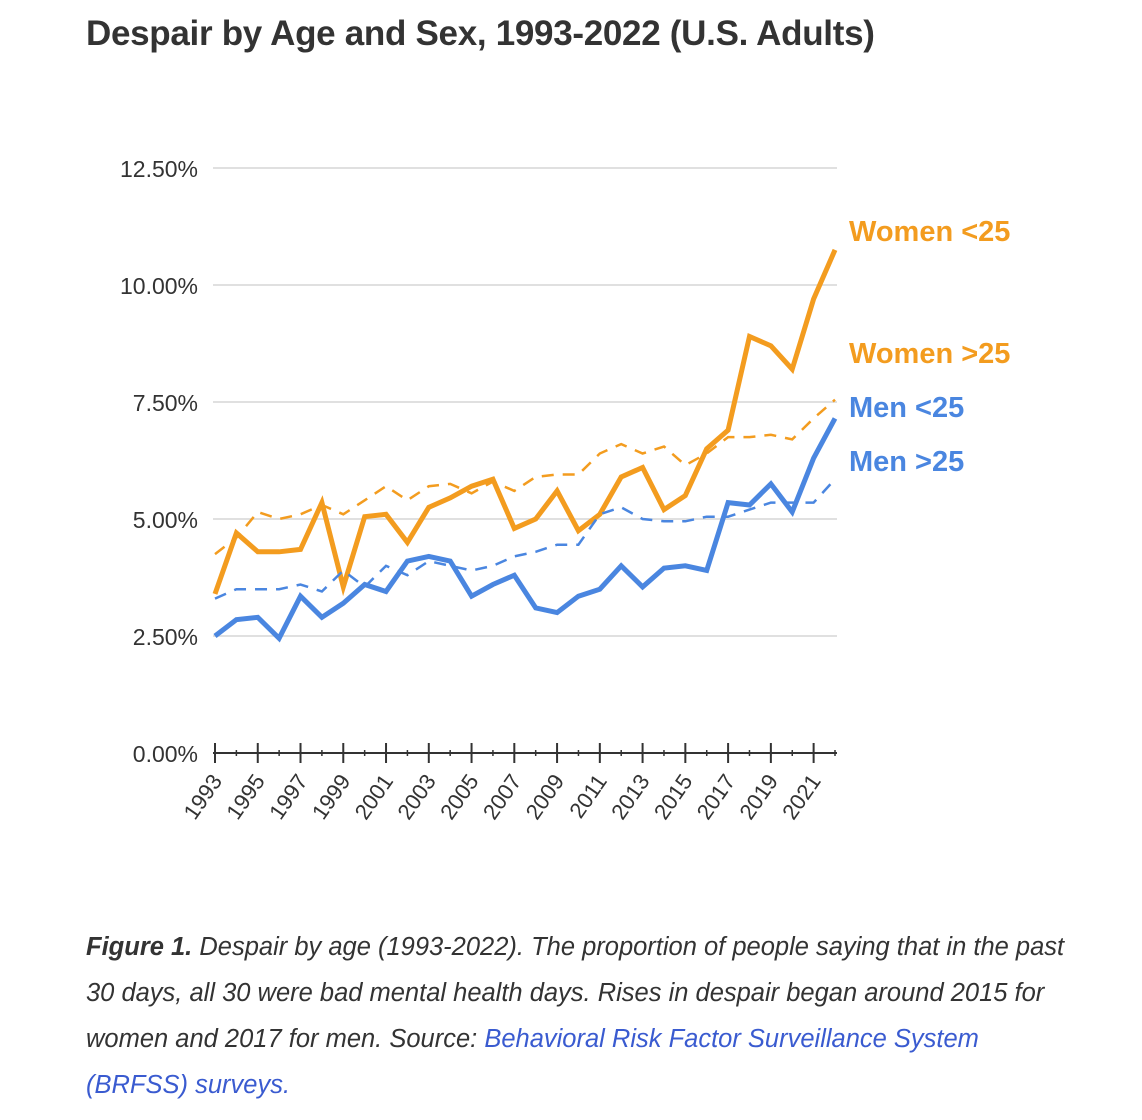  What do you see at coordinates (416, 797) in the screenshot?
I see `x-tick-label: 2003` at bounding box center [416, 797].